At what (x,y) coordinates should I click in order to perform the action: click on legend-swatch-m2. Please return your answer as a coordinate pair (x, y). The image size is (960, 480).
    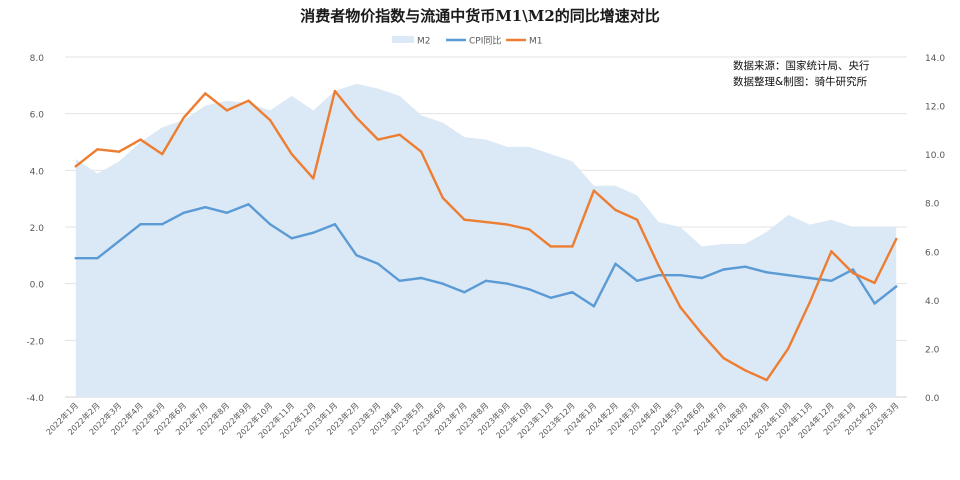
    Looking at the image, I should click on (403, 39).